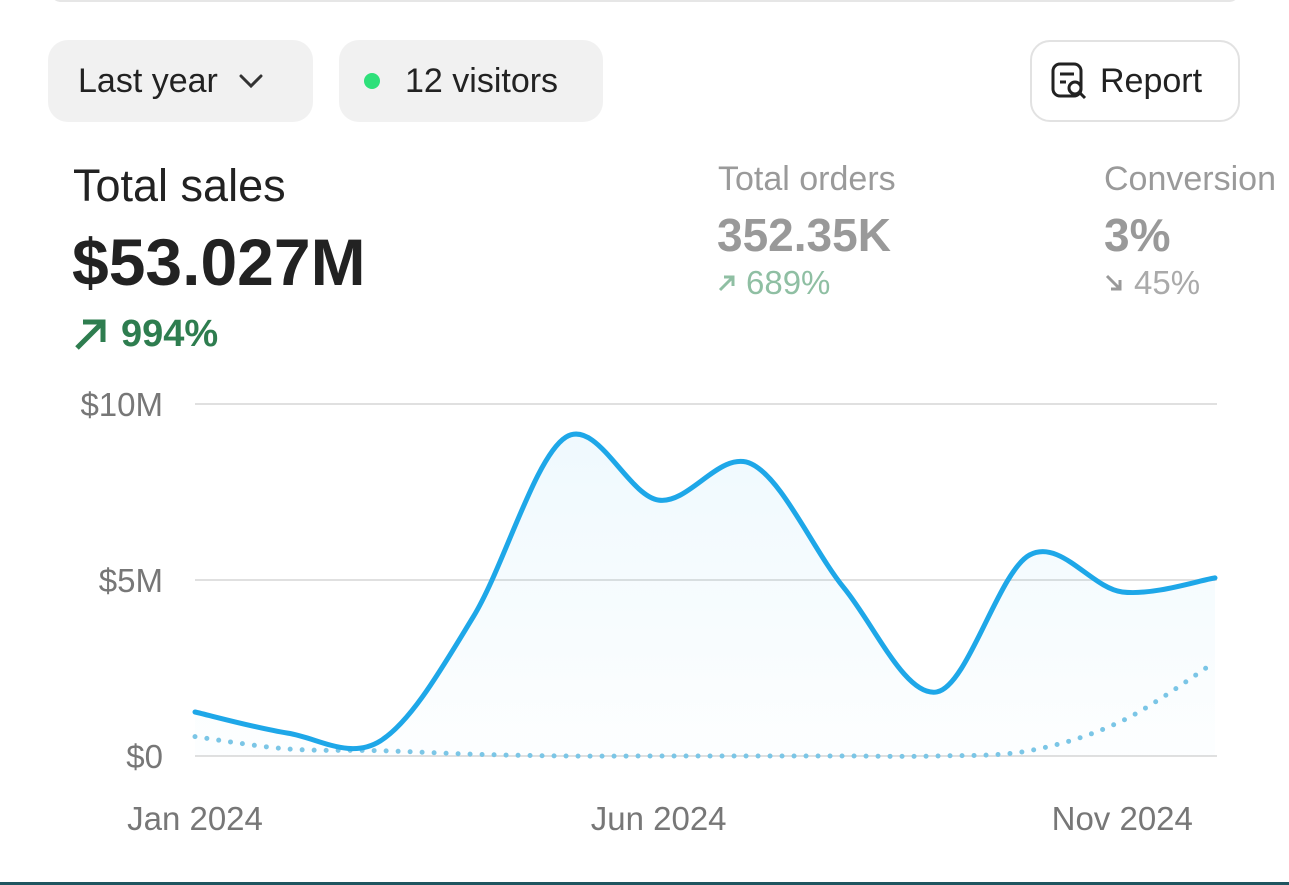 This screenshot has height=885, width=1289. I want to click on metric-value: $53.027M, so click(219, 262).